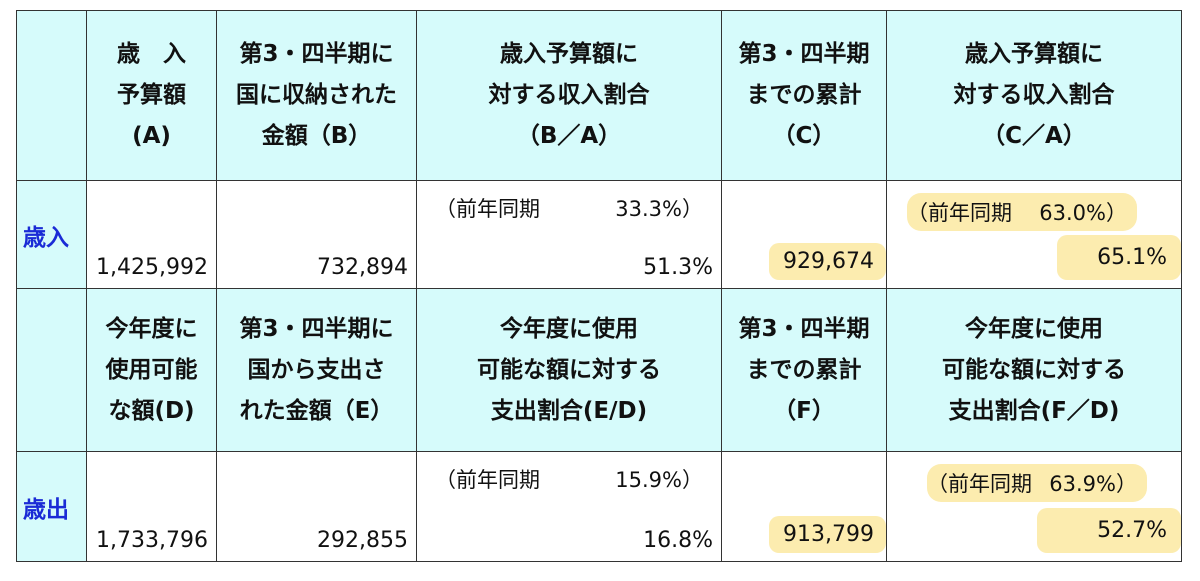  Describe the element at coordinates (1034, 370) in the screenshot. I see `header-expenditure-ratio-fd: 今年度に使用 可能な額に対する 支出割合(F／D)` at that location.